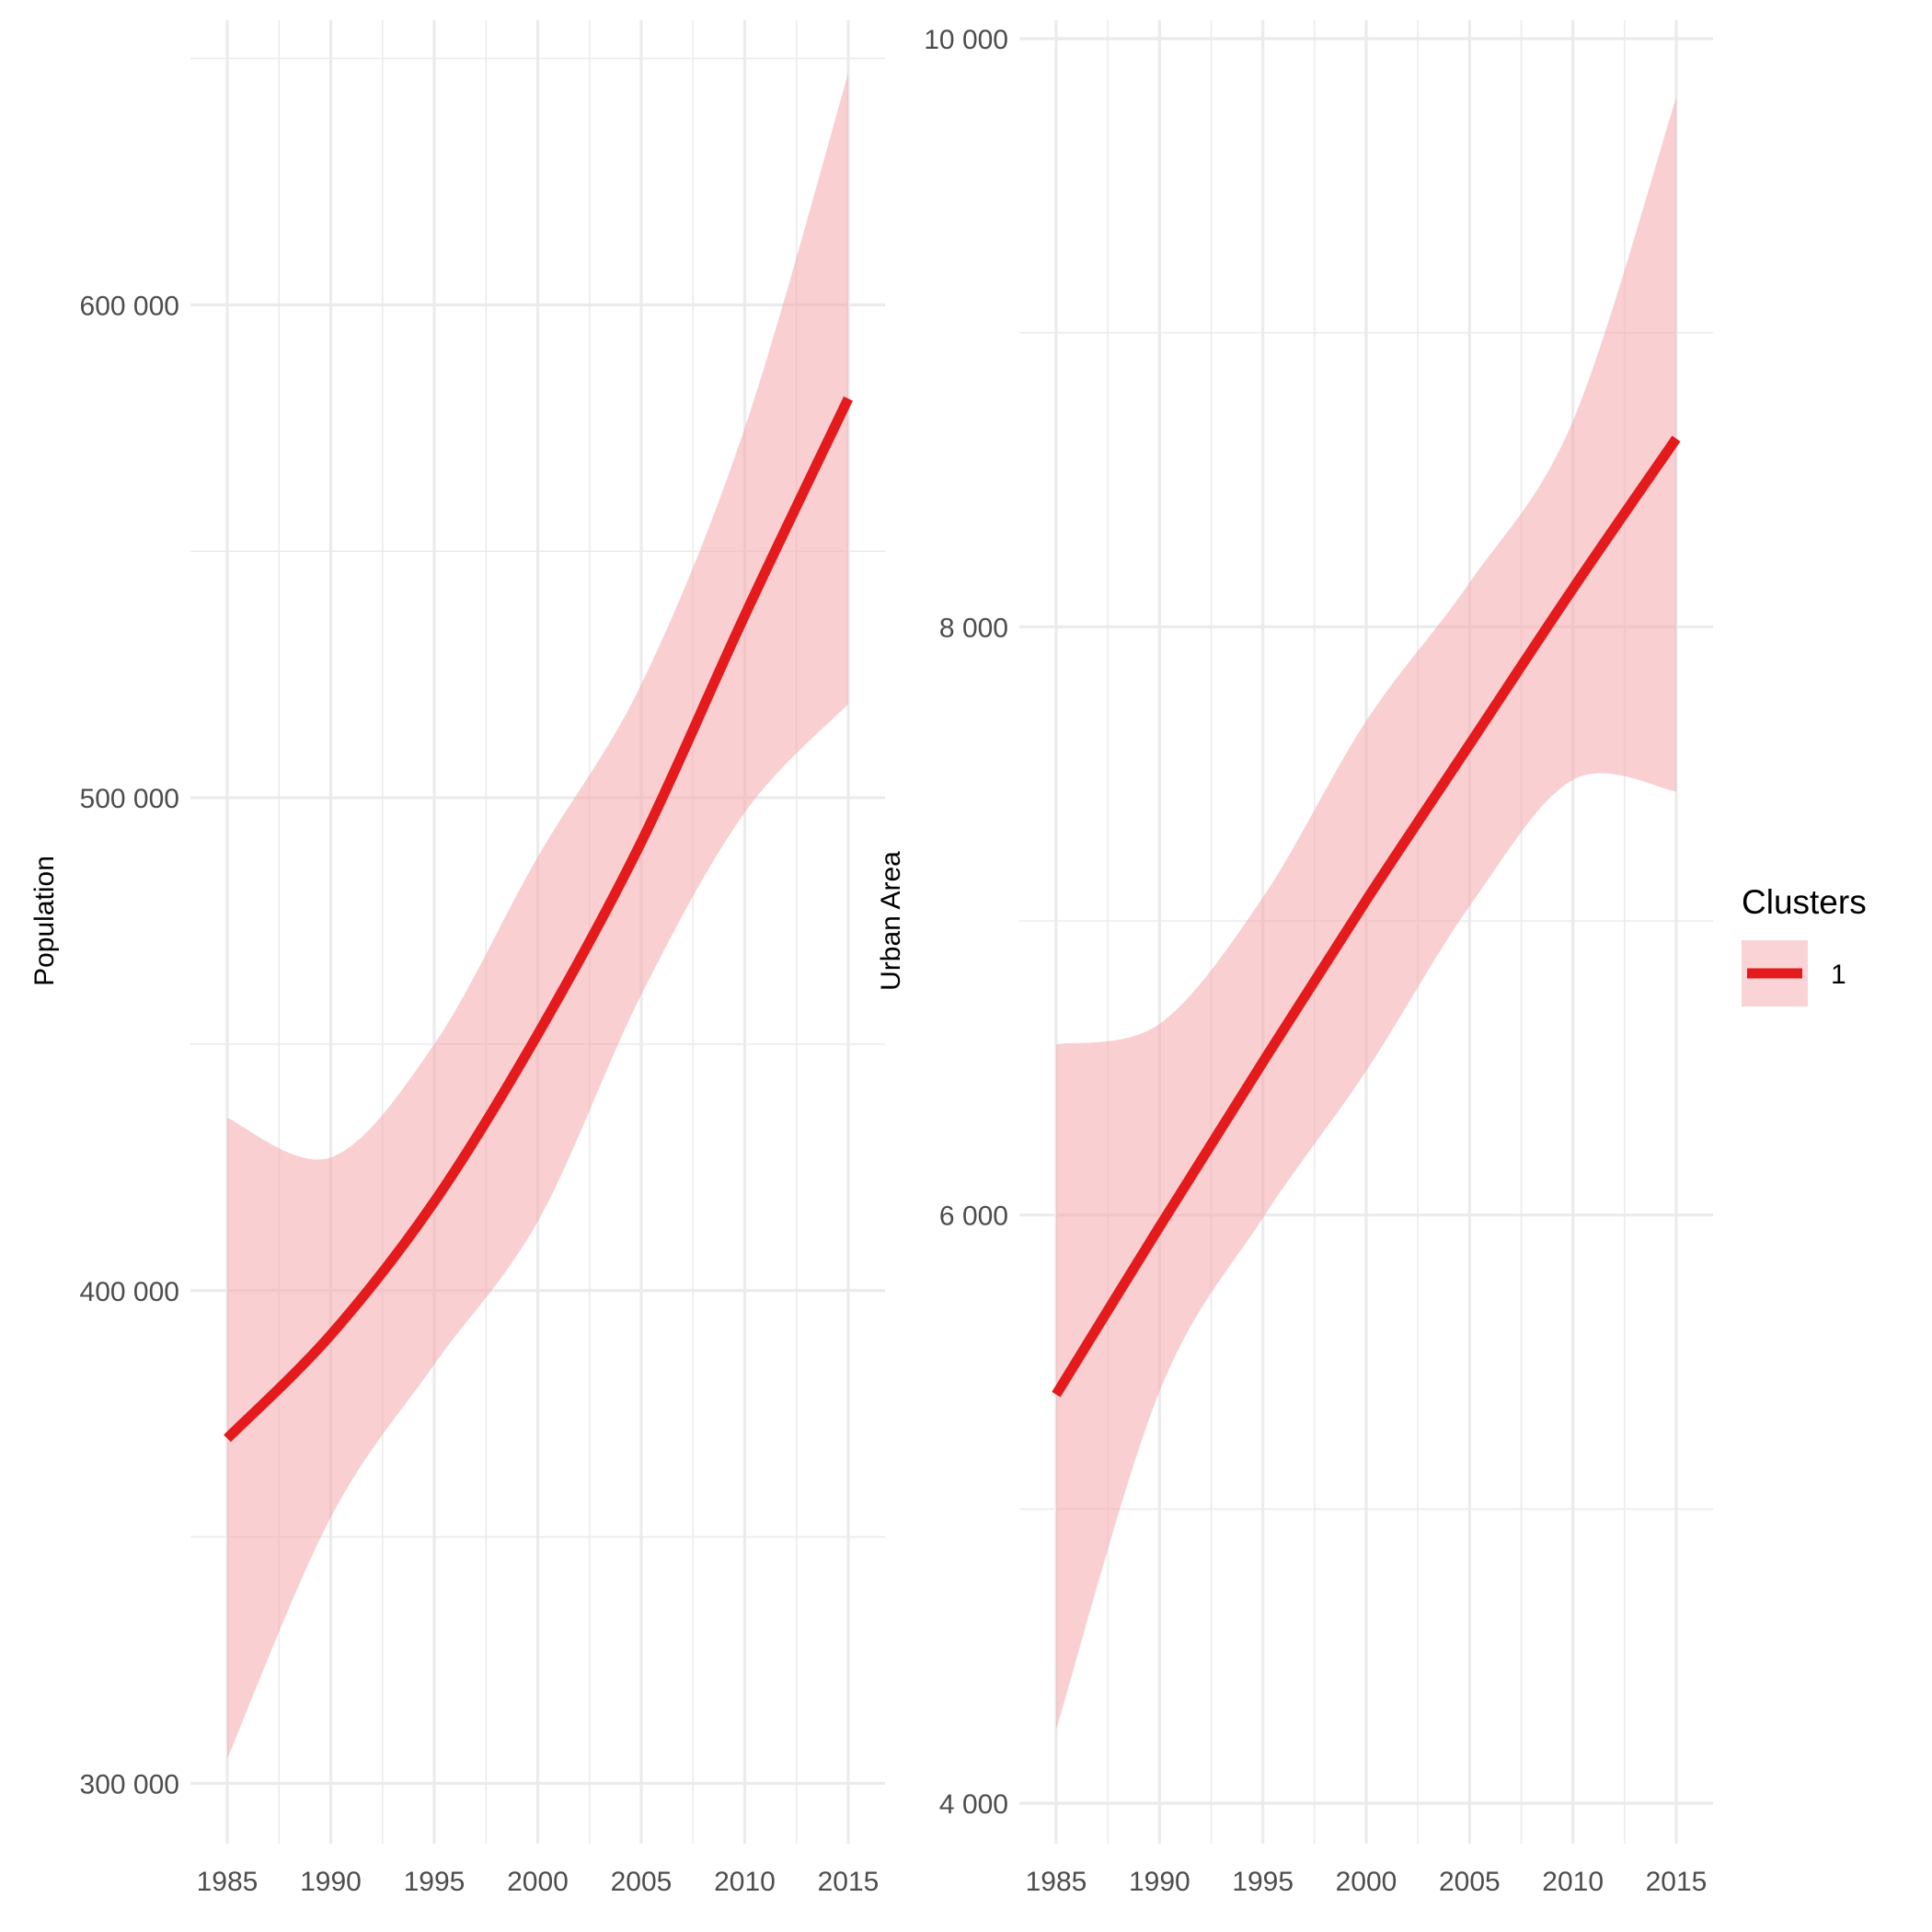 The width and height of the screenshot is (1932, 1932). What do you see at coordinates (129, 799) in the screenshot?
I see `y-tick-label: 500 000` at bounding box center [129, 799].